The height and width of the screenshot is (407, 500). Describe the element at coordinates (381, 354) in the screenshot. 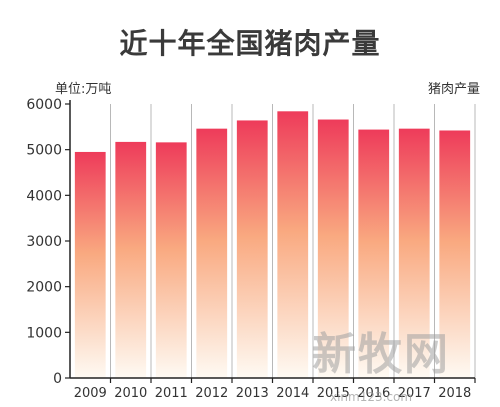

I see `watermark-logo: 新牧网` at that location.